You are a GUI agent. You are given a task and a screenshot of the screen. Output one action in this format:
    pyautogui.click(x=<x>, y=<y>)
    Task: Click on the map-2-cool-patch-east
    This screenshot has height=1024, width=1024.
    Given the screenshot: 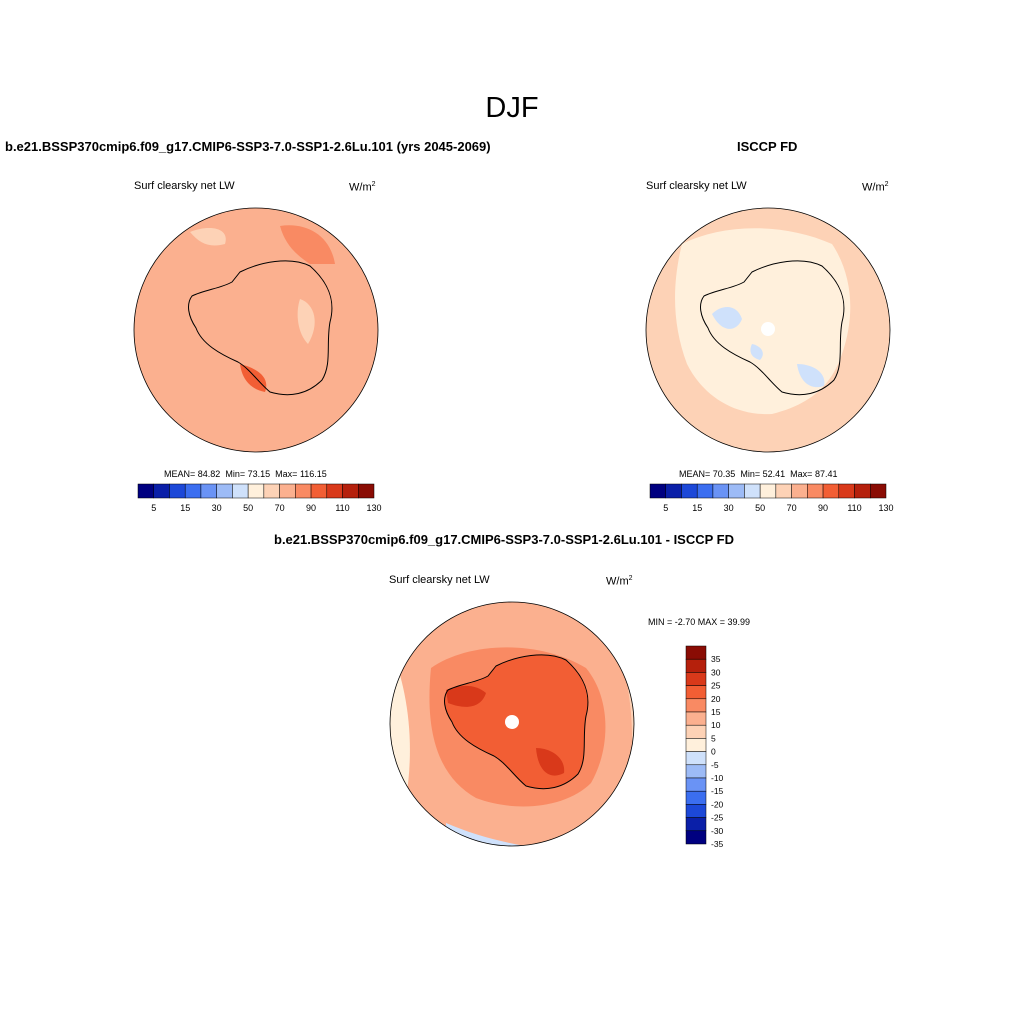 What is the action you would take?
    pyautogui.click(x=811, y=376)
    